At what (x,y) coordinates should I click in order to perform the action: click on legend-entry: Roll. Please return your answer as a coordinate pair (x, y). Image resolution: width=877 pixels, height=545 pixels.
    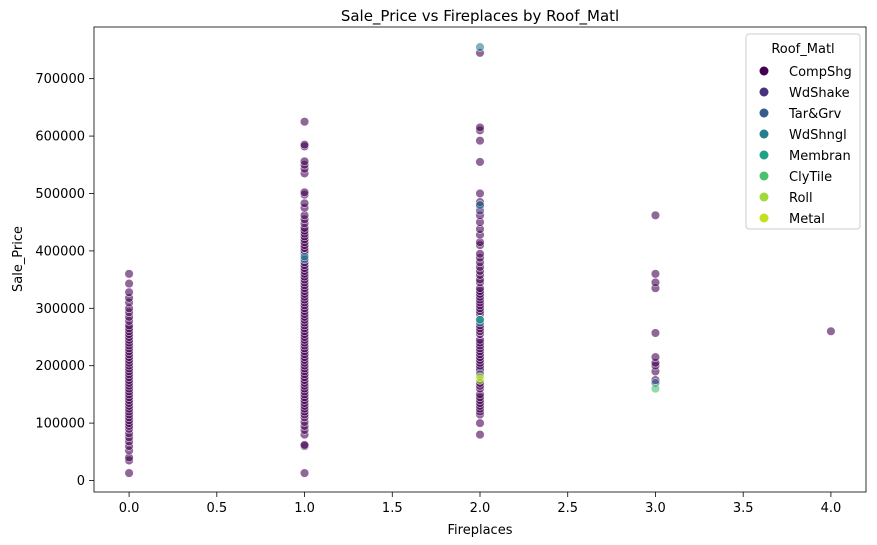
    Looking at the image, I should click on (801, 198).